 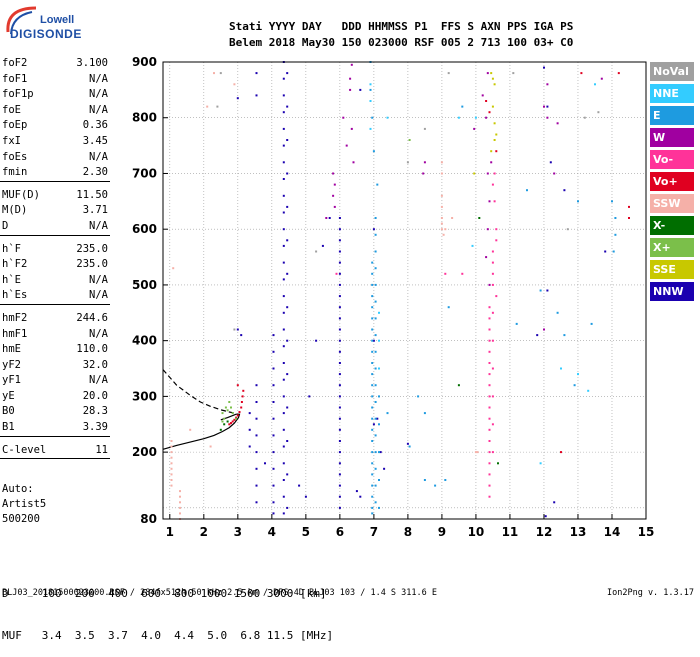 What do you see at coordinates (201, 431) in the screenshot?
I see `electron-density-profile-line` at bounding box center [201, 431].